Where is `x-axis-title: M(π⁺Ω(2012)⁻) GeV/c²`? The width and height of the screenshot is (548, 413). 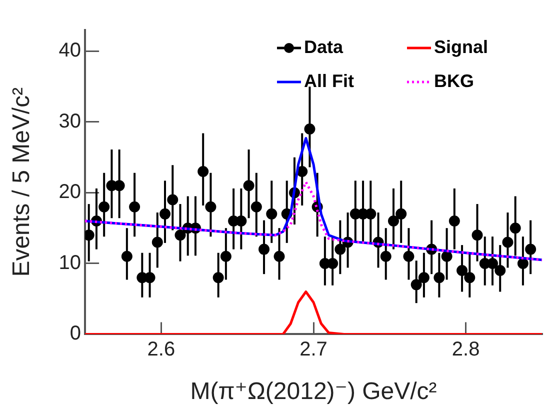
x-axis-title: M(π⁺Ω(2012)⁻) GeV/c² is located at coordinates (313, 392).